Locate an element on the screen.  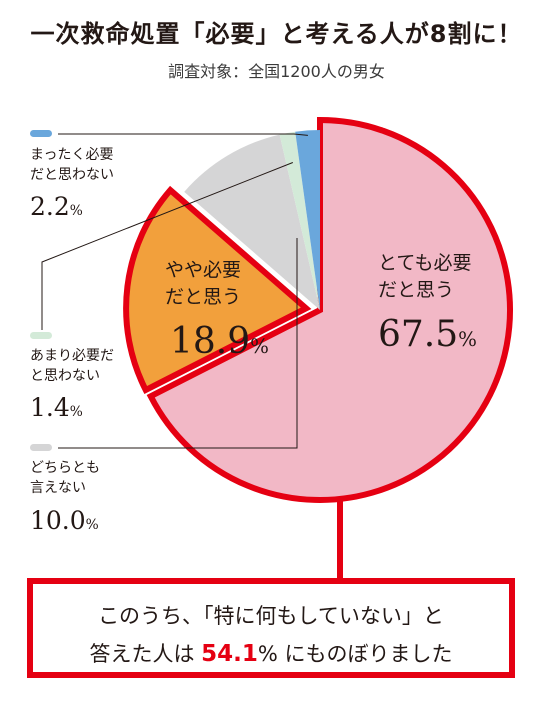
callout-box: このうち、「特に何もしていない」と 答えた人は 54.1% にものぼりました is located at coordinates (271, 628).